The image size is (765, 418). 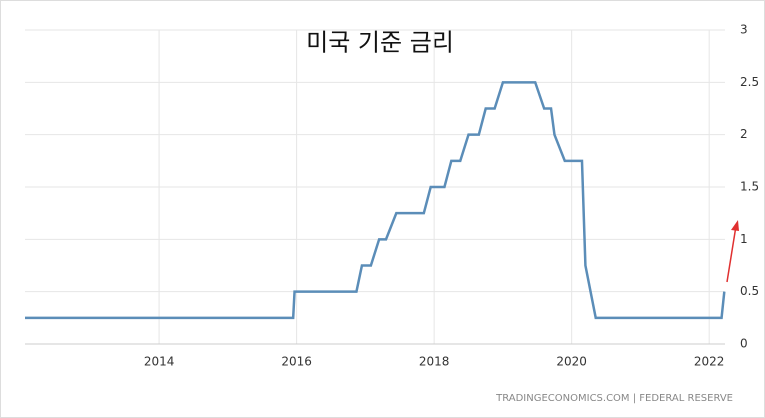 I want to click on y-tick-label: 0, so click(x=744, y=344).